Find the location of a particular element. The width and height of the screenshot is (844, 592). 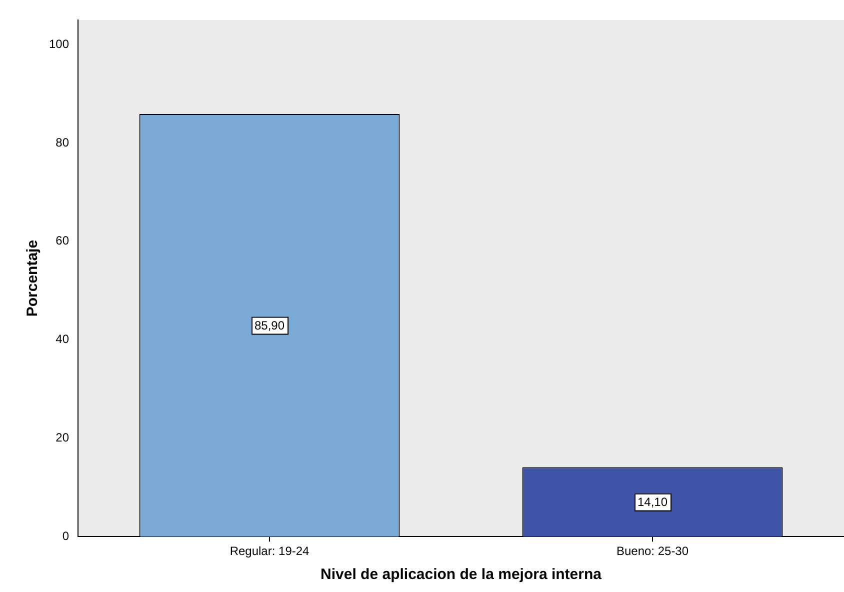

x-tick-label: Bueno: 25-30 is located at coordinates (652, 551).